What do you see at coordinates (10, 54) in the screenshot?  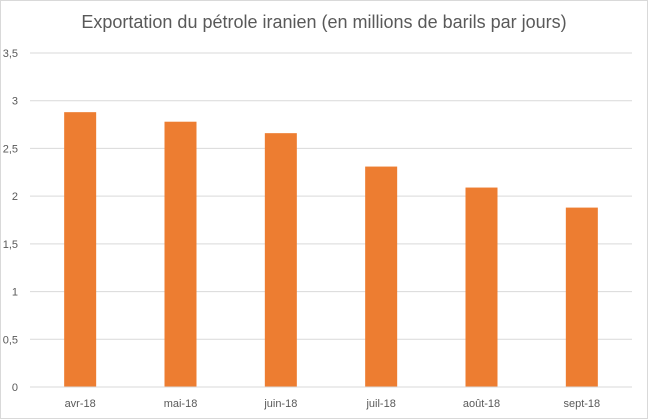 I see `y-tick-label: 3,5` at bounding box center [10, 54].